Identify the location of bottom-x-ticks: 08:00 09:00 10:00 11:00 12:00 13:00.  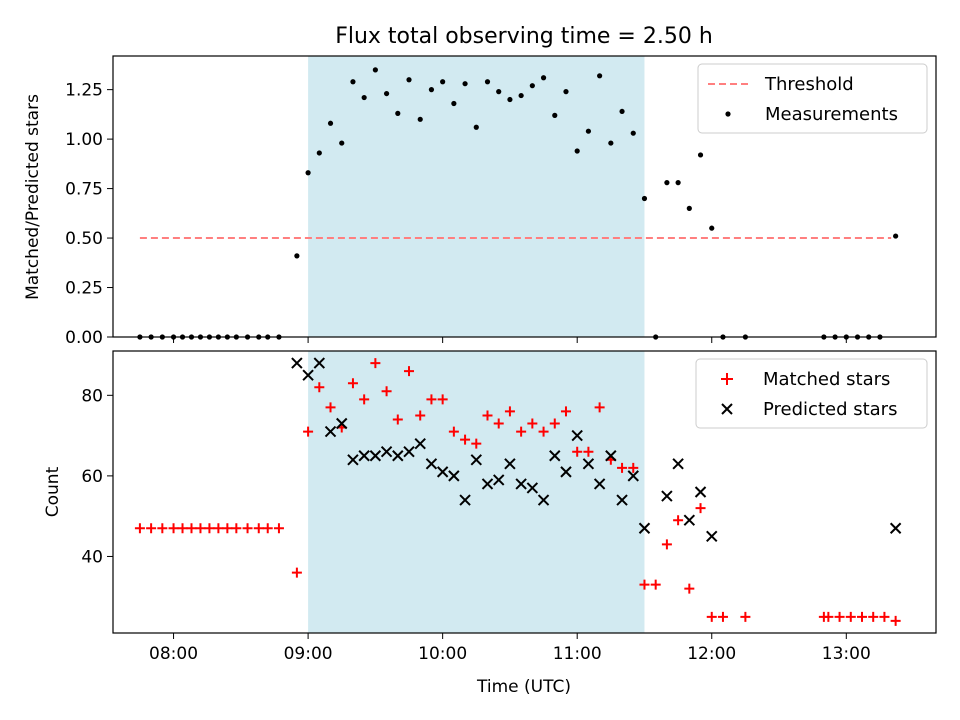
(510, 648).